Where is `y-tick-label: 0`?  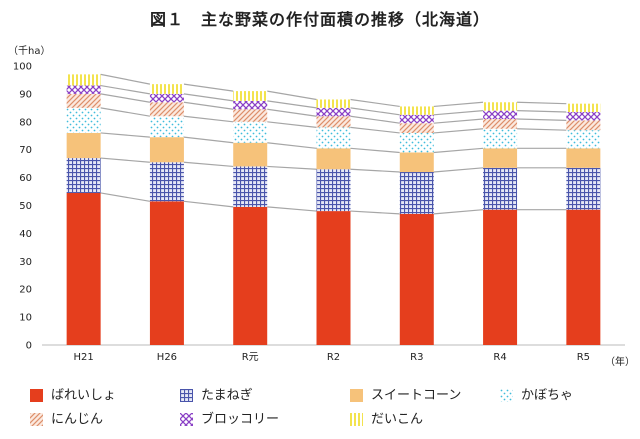 y-tick-label: 0 is located at coordinates (29, 346).